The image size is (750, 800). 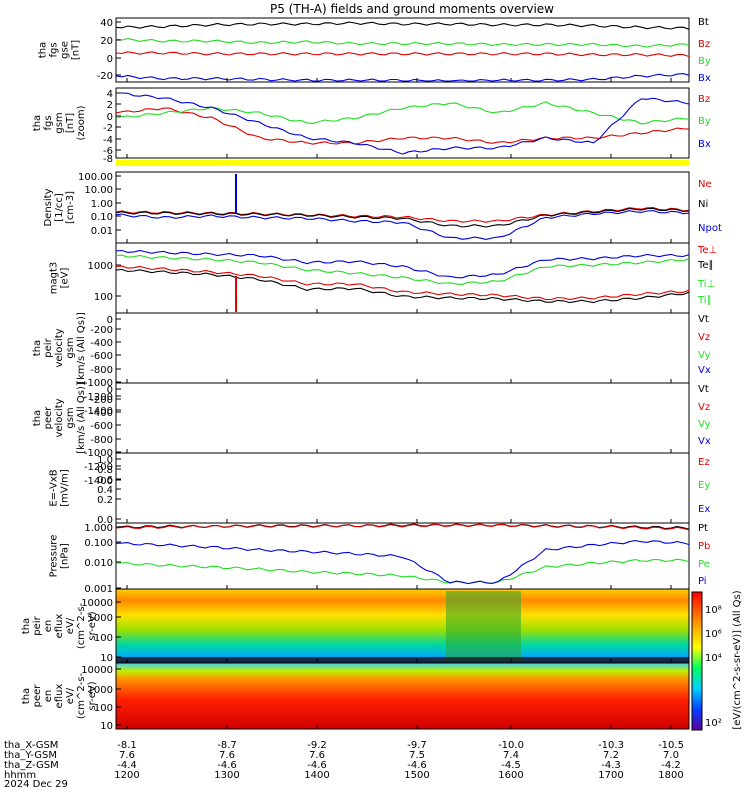 What do you see at coordinates (54, 556) in the screenshot?
I see `y-axis-label: Pressure` at bounding box center [54, 556].